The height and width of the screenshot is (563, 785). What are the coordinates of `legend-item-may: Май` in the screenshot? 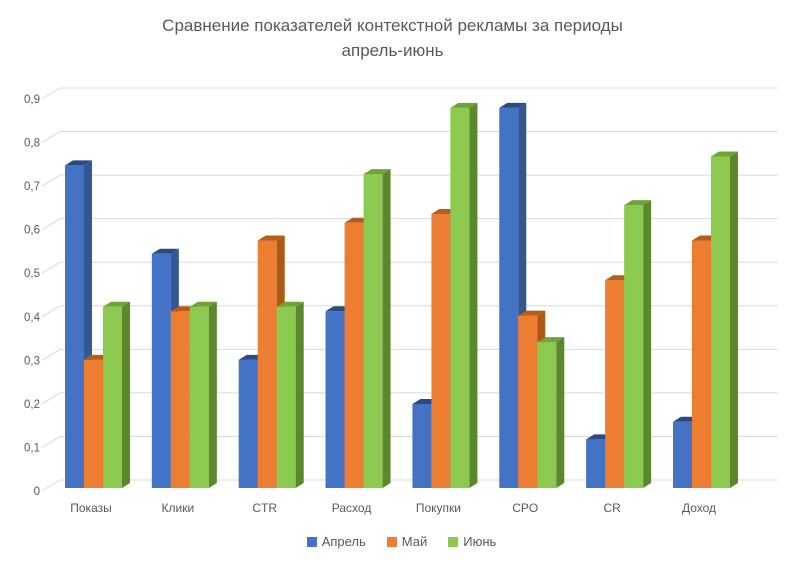 It's located at (407, 541).